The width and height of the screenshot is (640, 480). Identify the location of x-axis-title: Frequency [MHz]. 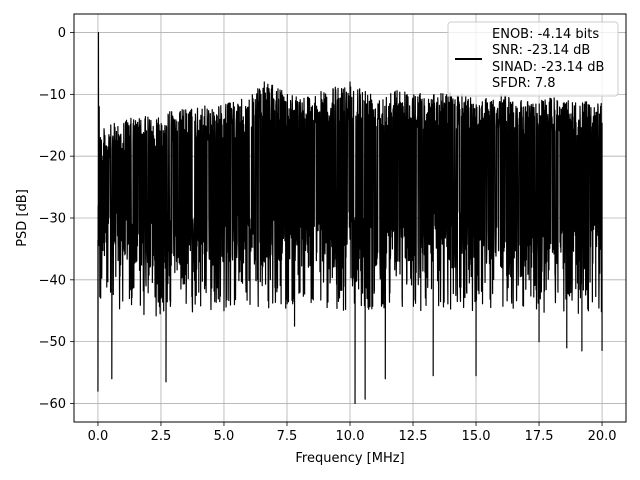
(349, 458).